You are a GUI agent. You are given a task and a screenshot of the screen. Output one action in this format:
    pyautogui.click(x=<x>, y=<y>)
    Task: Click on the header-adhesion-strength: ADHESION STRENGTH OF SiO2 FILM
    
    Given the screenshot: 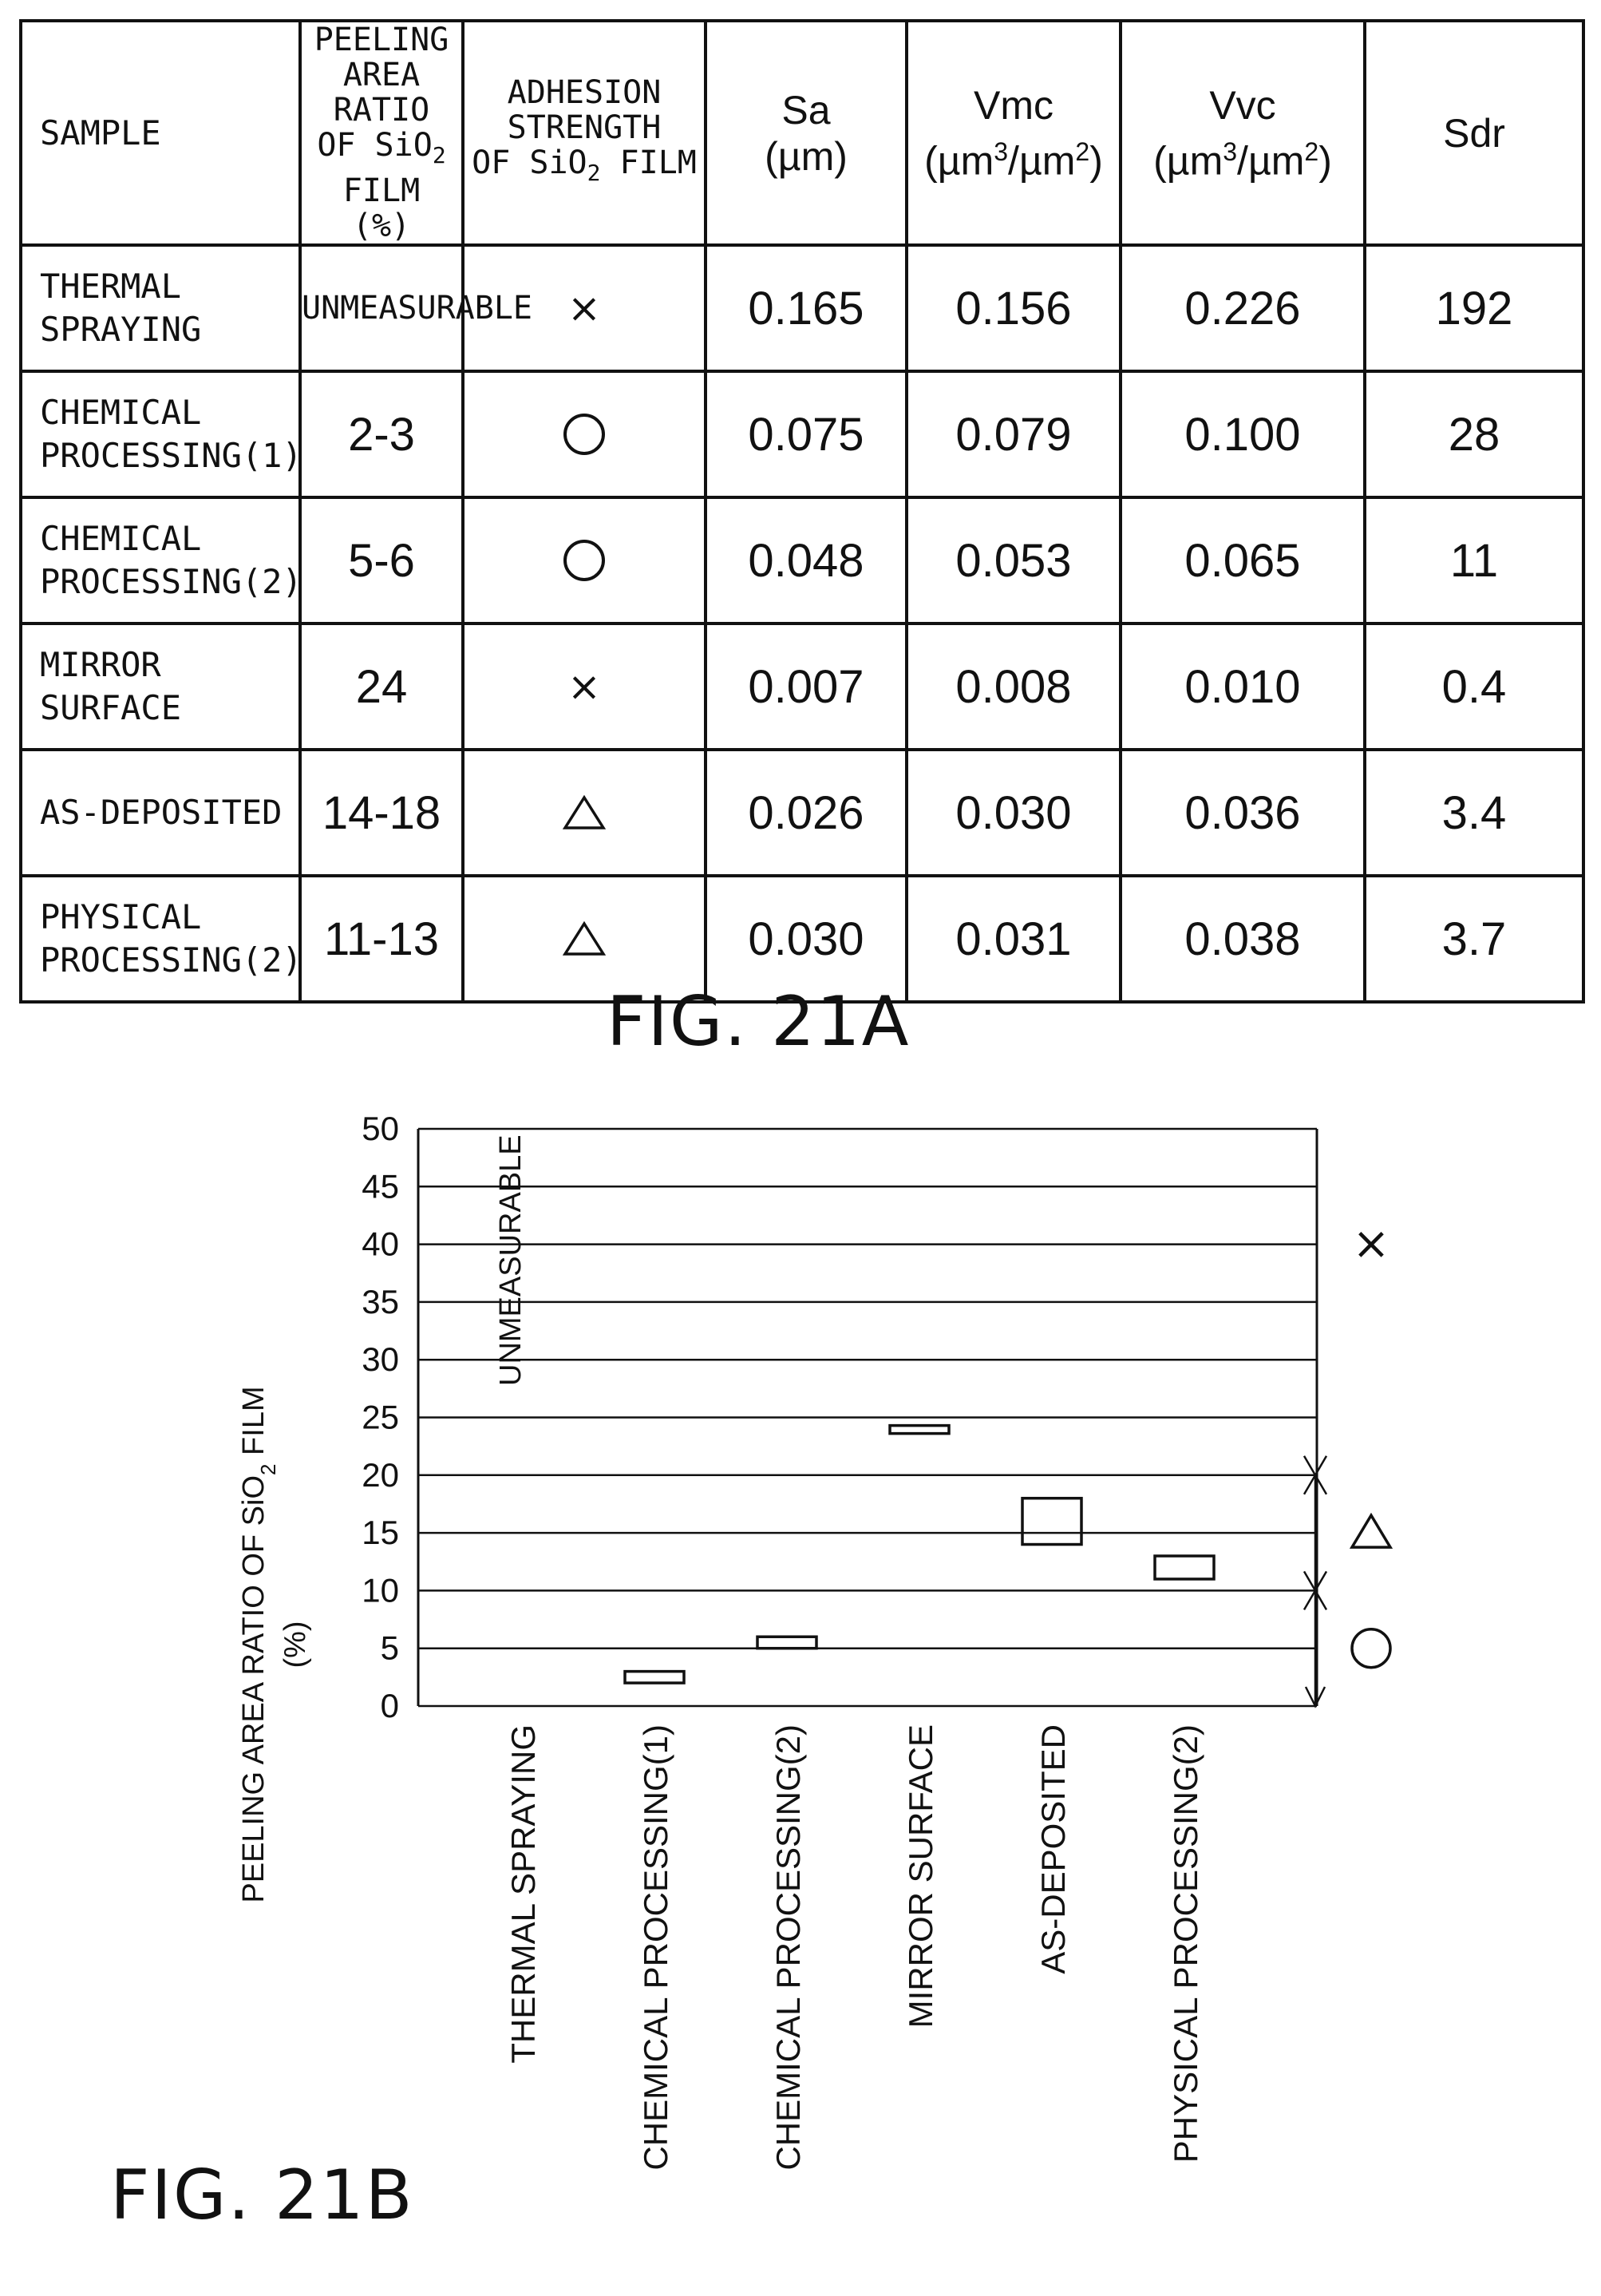 What is the action you would take?
    pyautogui.click(x=584, y=133)
    